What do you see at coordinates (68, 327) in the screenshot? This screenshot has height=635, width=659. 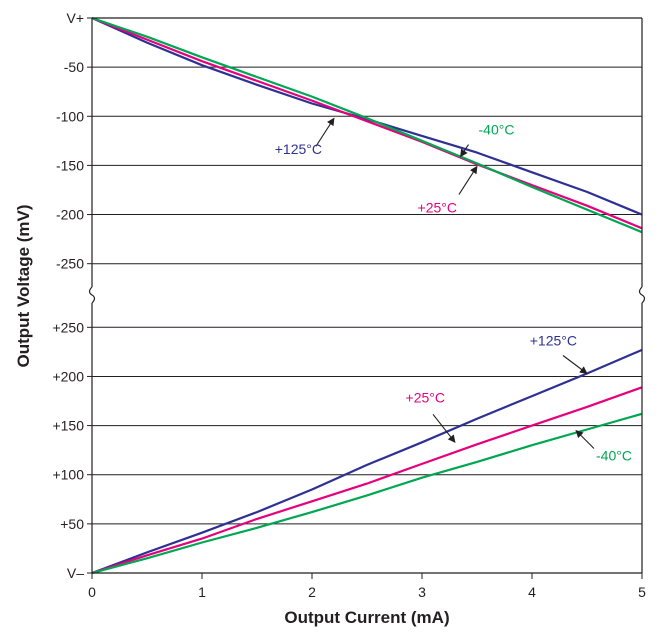 I see `y-tick-label: +250` at bounding box center [68, 327].